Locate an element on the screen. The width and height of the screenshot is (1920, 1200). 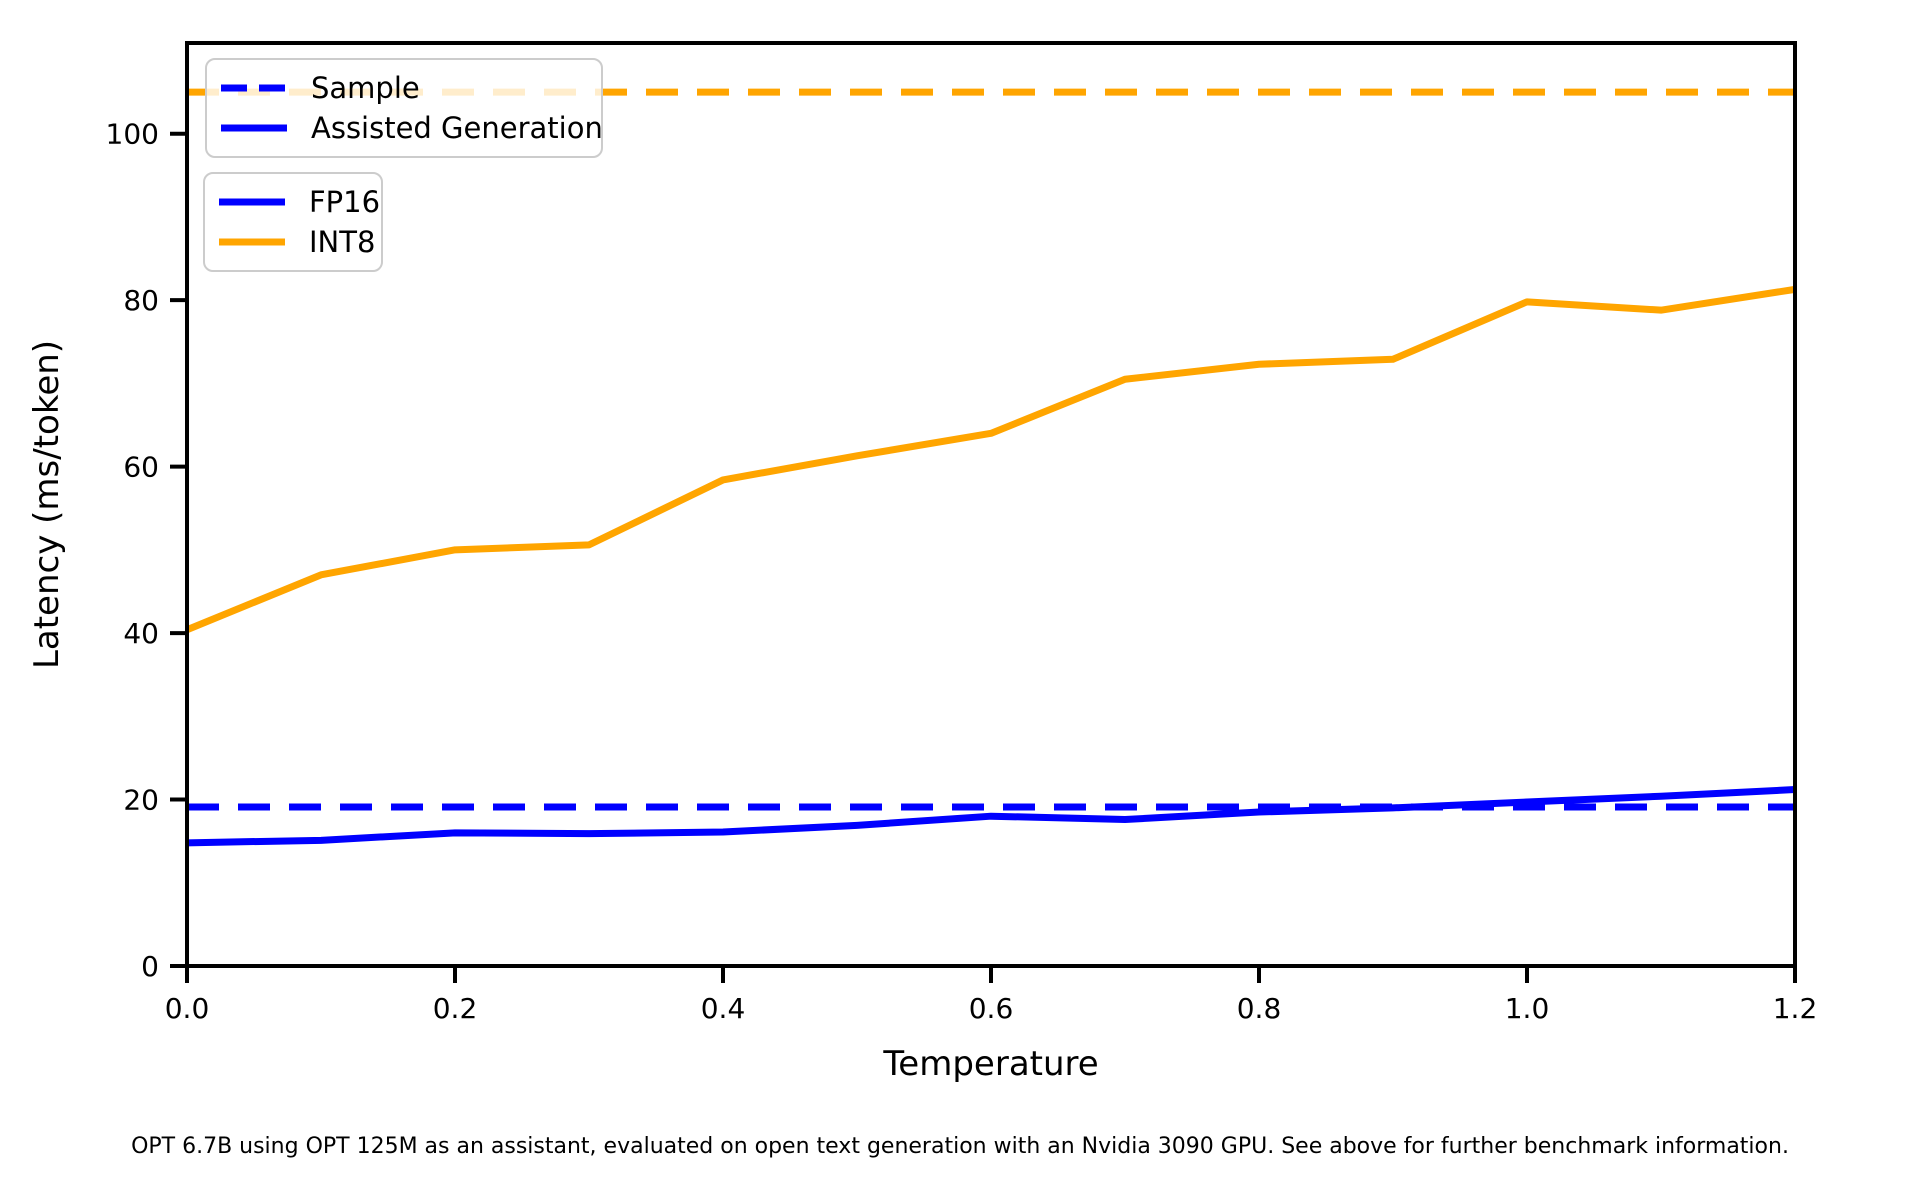
legend-precision: FP16 INT8 is located at coordinates (293, 222).